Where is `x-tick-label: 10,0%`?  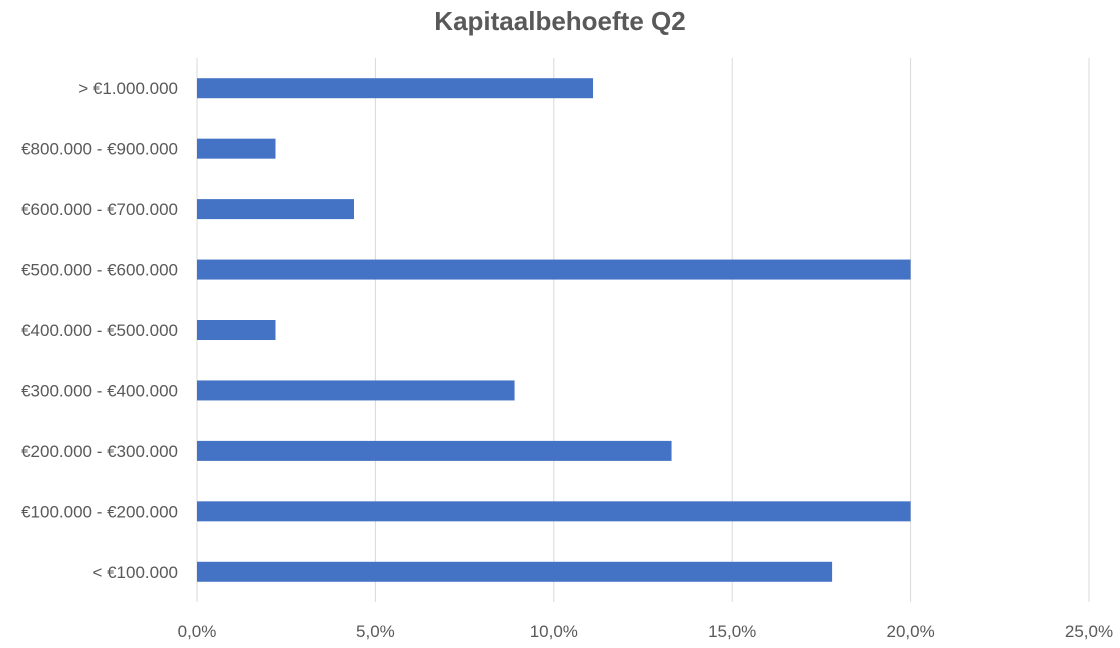 x-tick-label: 10,0% is located at coordinates (554, 631).